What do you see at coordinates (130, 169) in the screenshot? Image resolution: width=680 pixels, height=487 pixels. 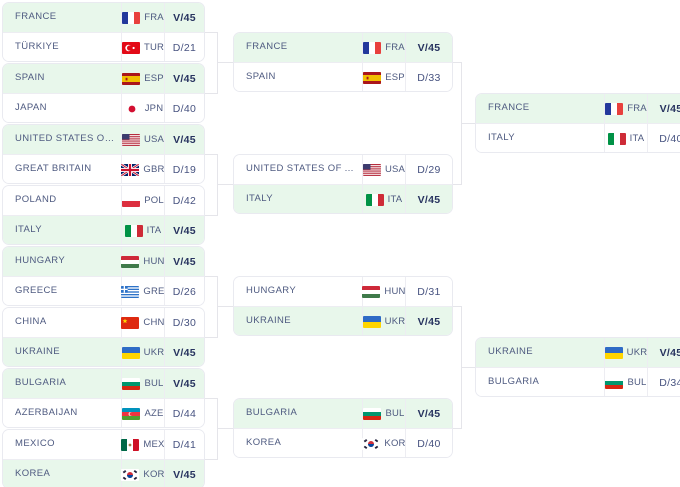 I see `gbr-flag-icon` at bounding box center [130, 169].